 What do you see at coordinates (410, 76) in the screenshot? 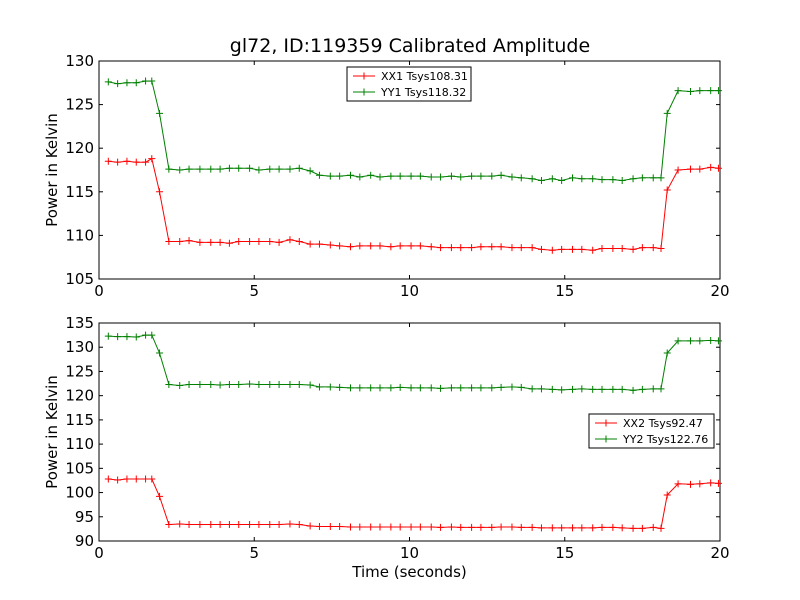
I see `legend-entry: XX1 Tsys108.31` at bounding box center [410, 76].